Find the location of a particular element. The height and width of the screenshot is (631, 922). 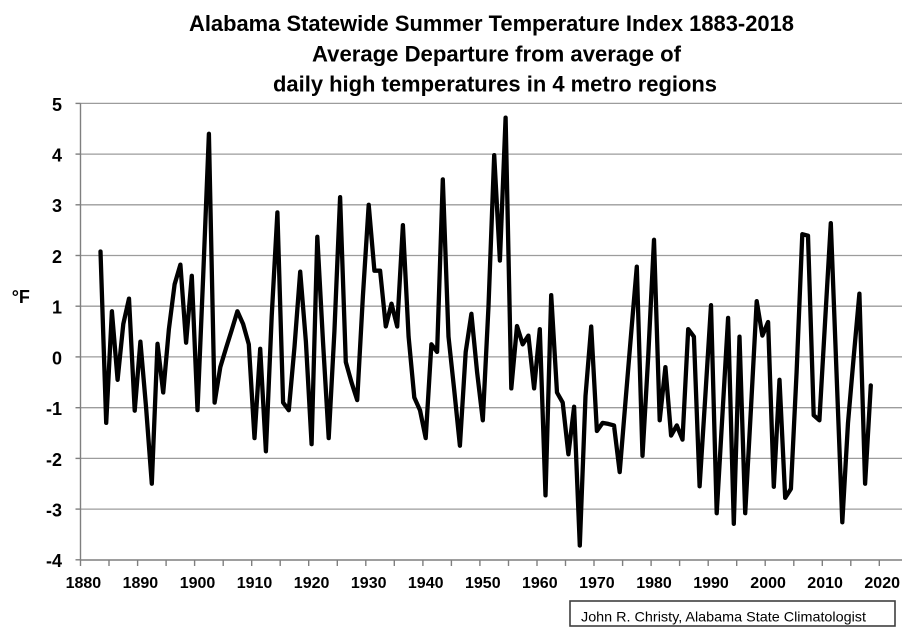

svg-text: 1930 is located at coordinates (369, 583).